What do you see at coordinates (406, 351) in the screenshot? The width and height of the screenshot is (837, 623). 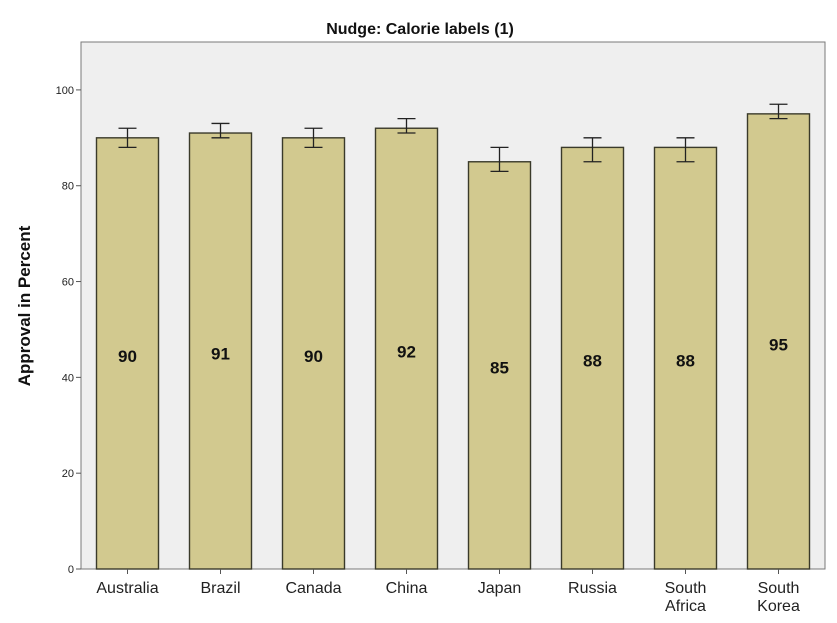 I see `bar-value-label: 92` at bounding box center [406, 351].